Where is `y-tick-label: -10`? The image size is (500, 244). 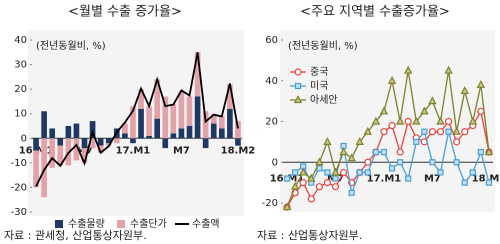
y-tick-label: -10 is located at coordinates (19, 163).